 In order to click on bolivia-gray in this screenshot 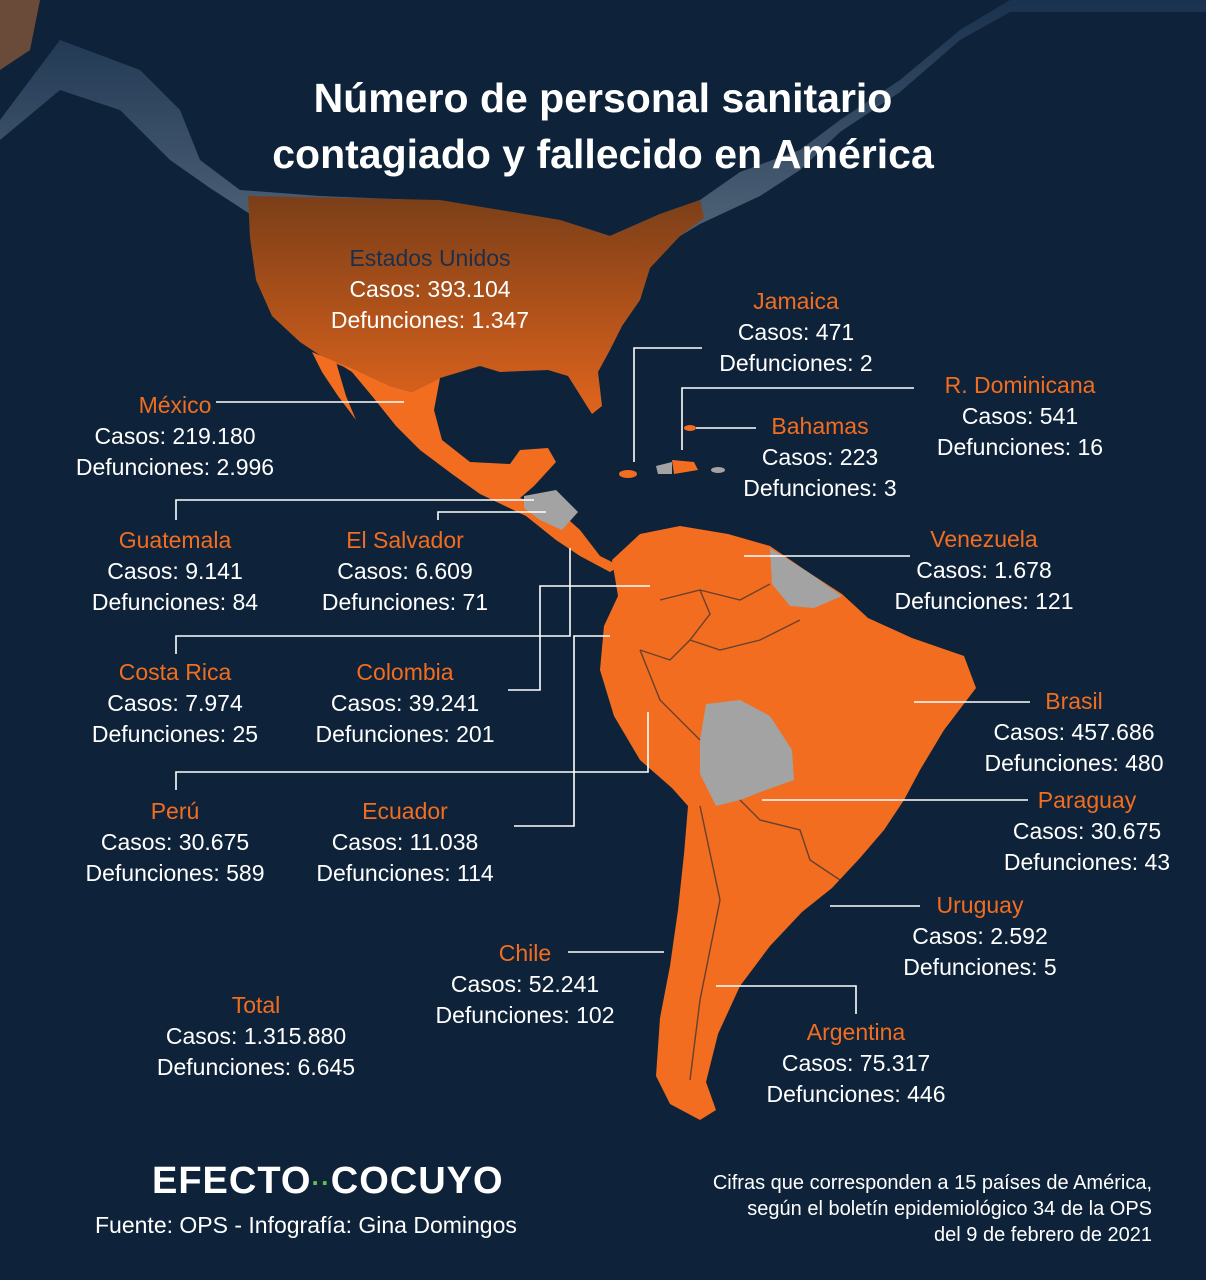, I will do `click(747, 753)`.